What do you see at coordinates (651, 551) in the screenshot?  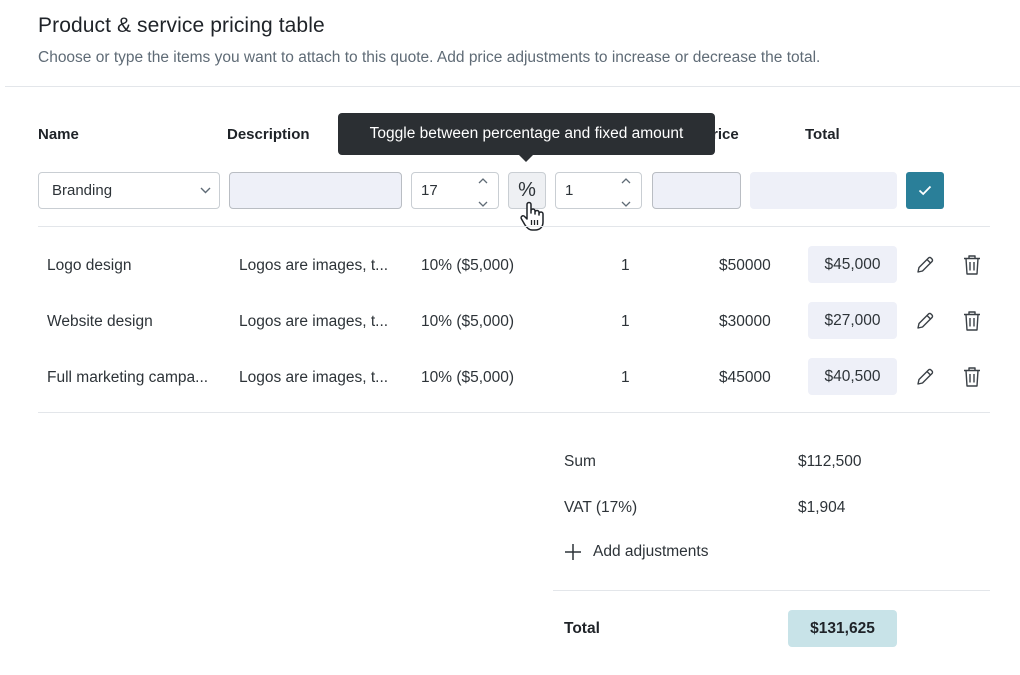 I see `add-adjustments-label: Add adjustments` at bounding box center [651, 551].